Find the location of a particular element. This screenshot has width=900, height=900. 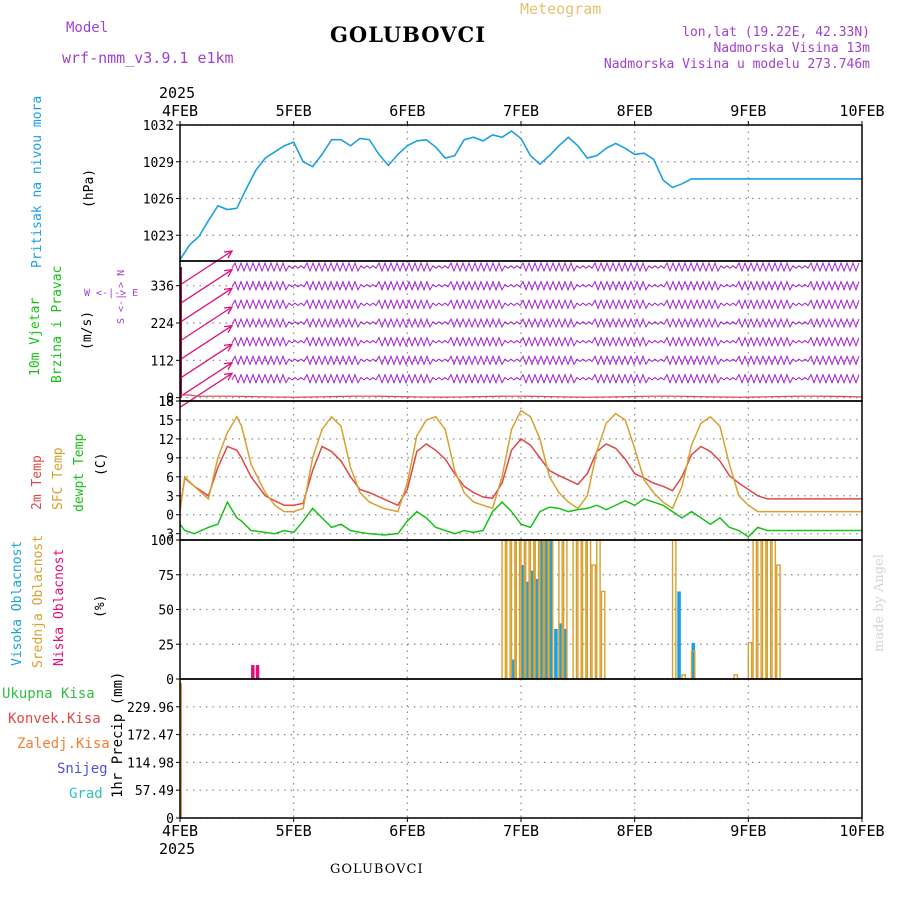

y-tick-label: 12 is located at coordinates (166, 440).